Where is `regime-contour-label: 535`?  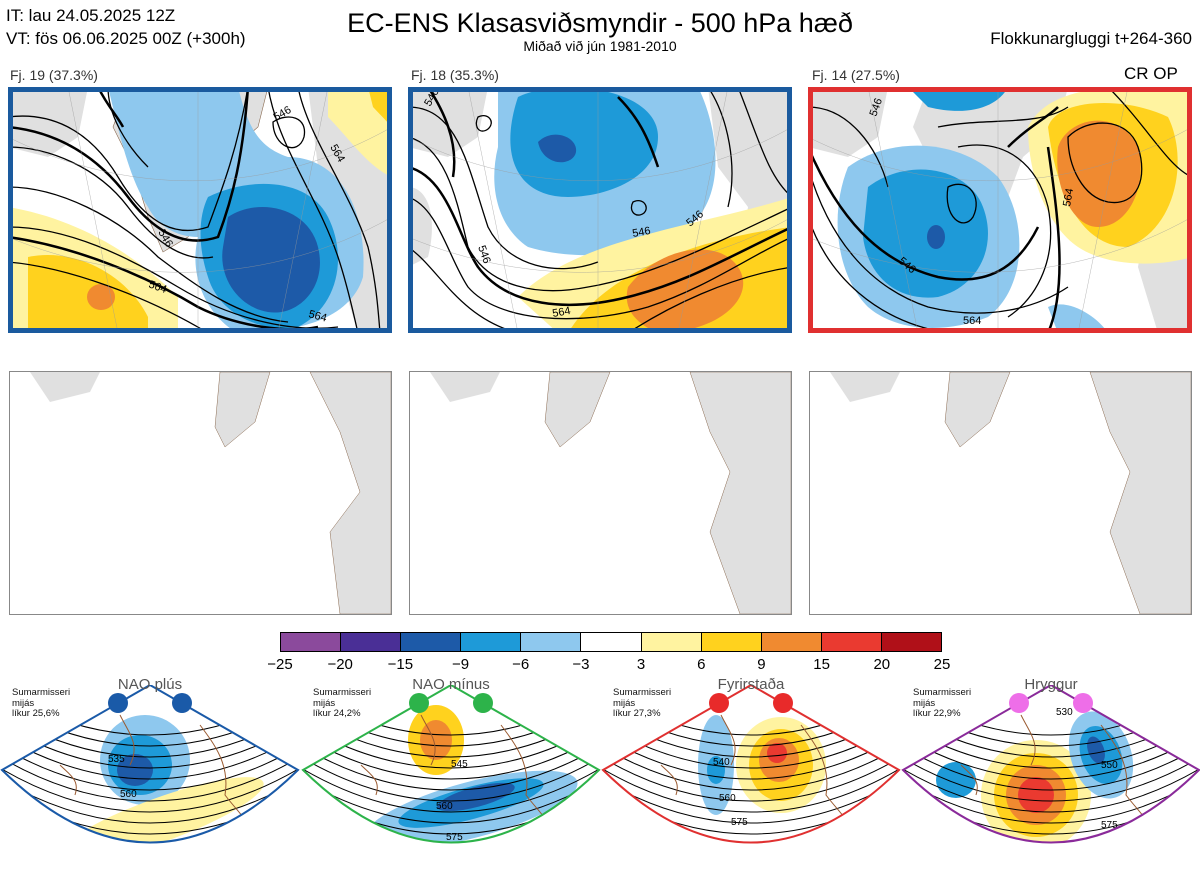 regime-contour-label: 535 is located at coordinates (116, 759).